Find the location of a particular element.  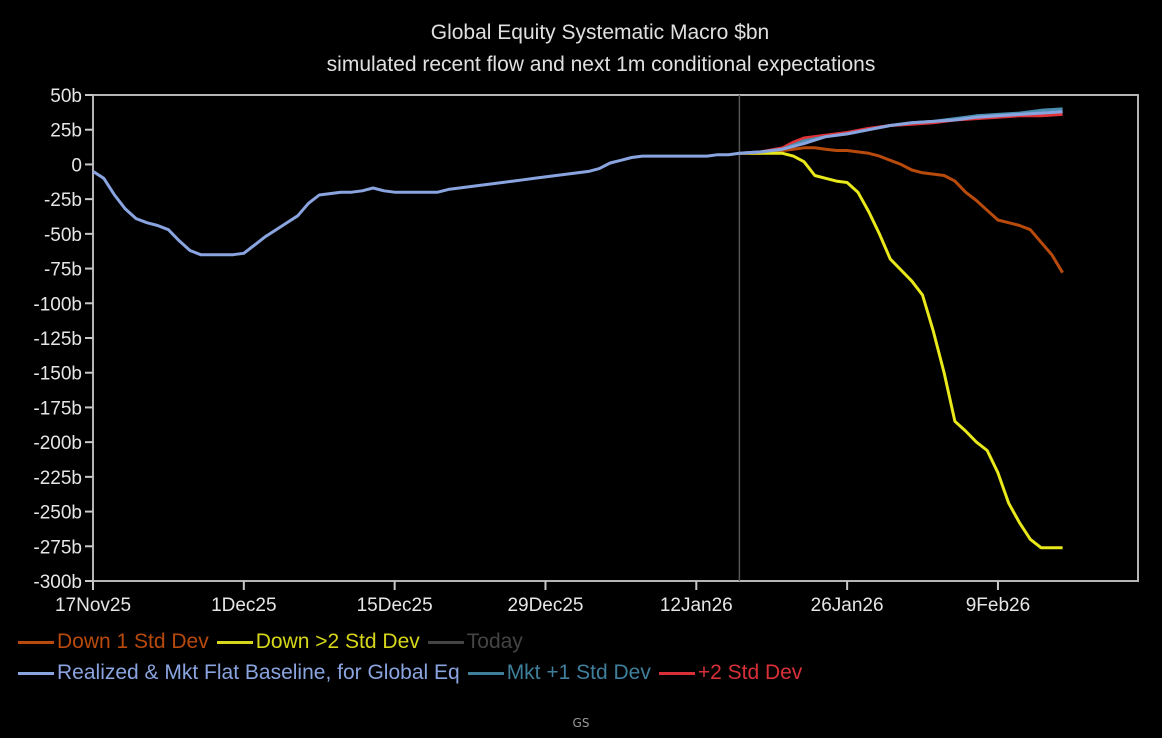

legend-row-1: Down 1 Std Dev Down >2 Std Dev Today is located at coordinates (274, 642).